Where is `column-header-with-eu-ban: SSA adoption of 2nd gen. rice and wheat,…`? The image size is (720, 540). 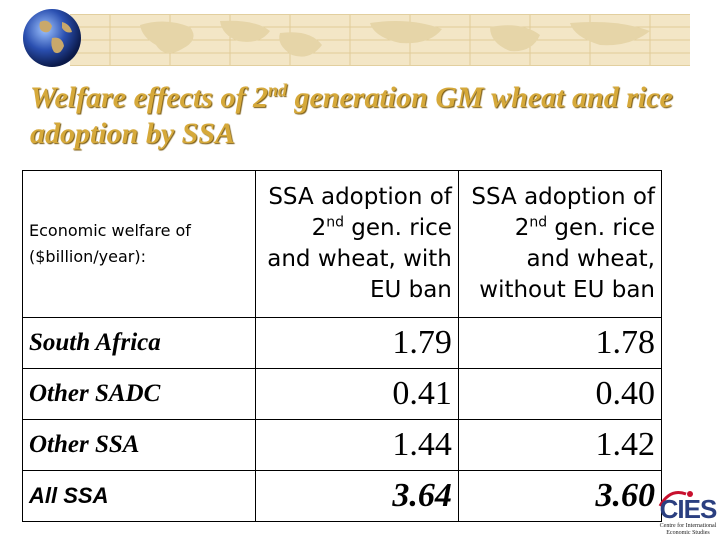
column-header-with-eu-ban: SSA adoption of 2nd gen. rice and wheat,… is located at coordinates (356, 244).